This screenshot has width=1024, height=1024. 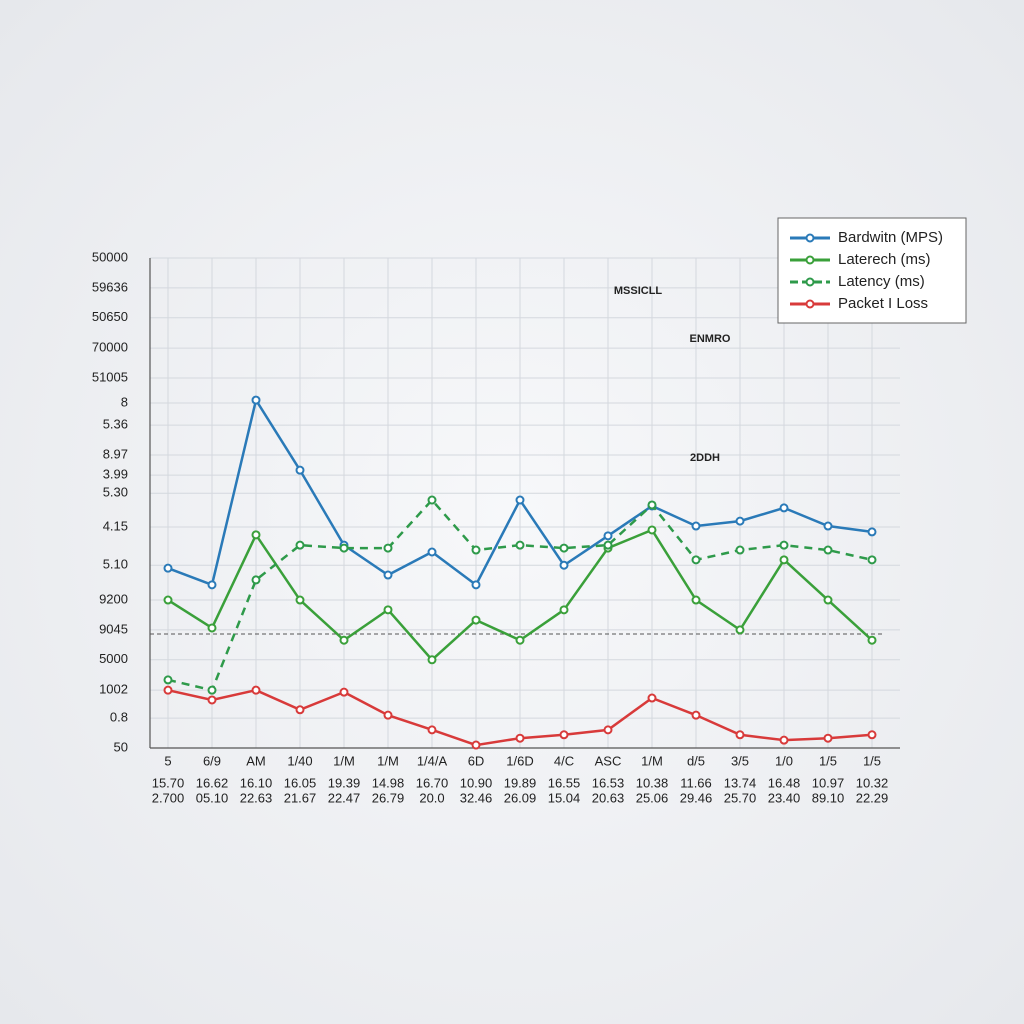 What do you see at coordinates (872, 782) in the screenshot?
I see `x-tick-label-2: 10.32` at bounding box center [872, 782].